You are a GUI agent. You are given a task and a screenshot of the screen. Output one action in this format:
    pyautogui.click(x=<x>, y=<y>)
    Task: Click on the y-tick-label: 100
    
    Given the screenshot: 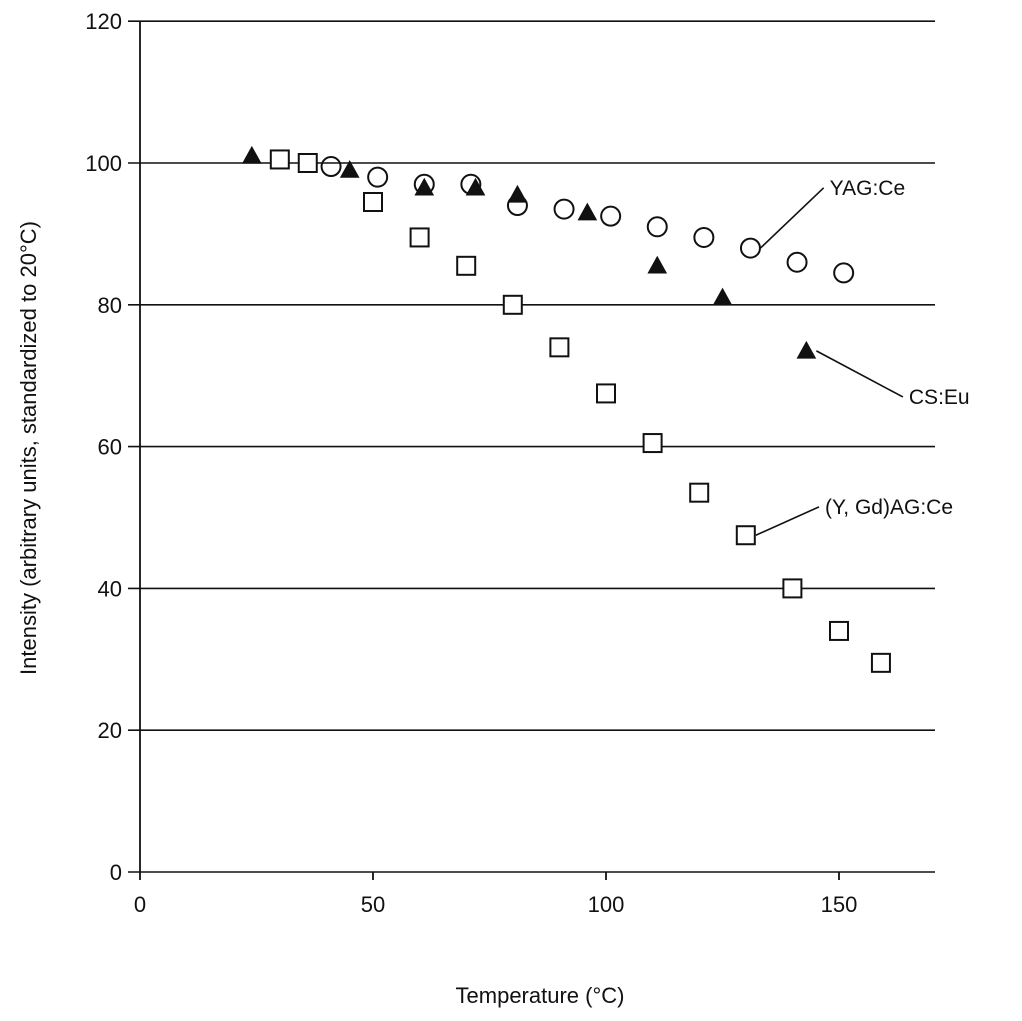 What is the action you would take?
    pyautogui.click(x=103, y=163)
    